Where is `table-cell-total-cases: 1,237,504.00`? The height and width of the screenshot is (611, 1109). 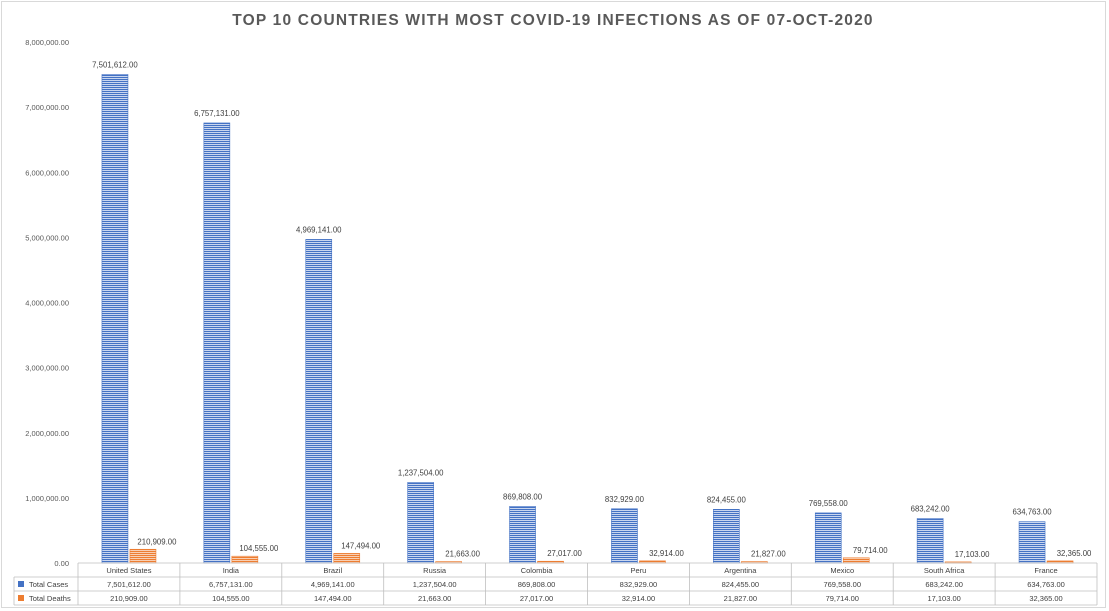
table-cell-total-cases: 1,237,504.00 is located at coordinates (435, 584).